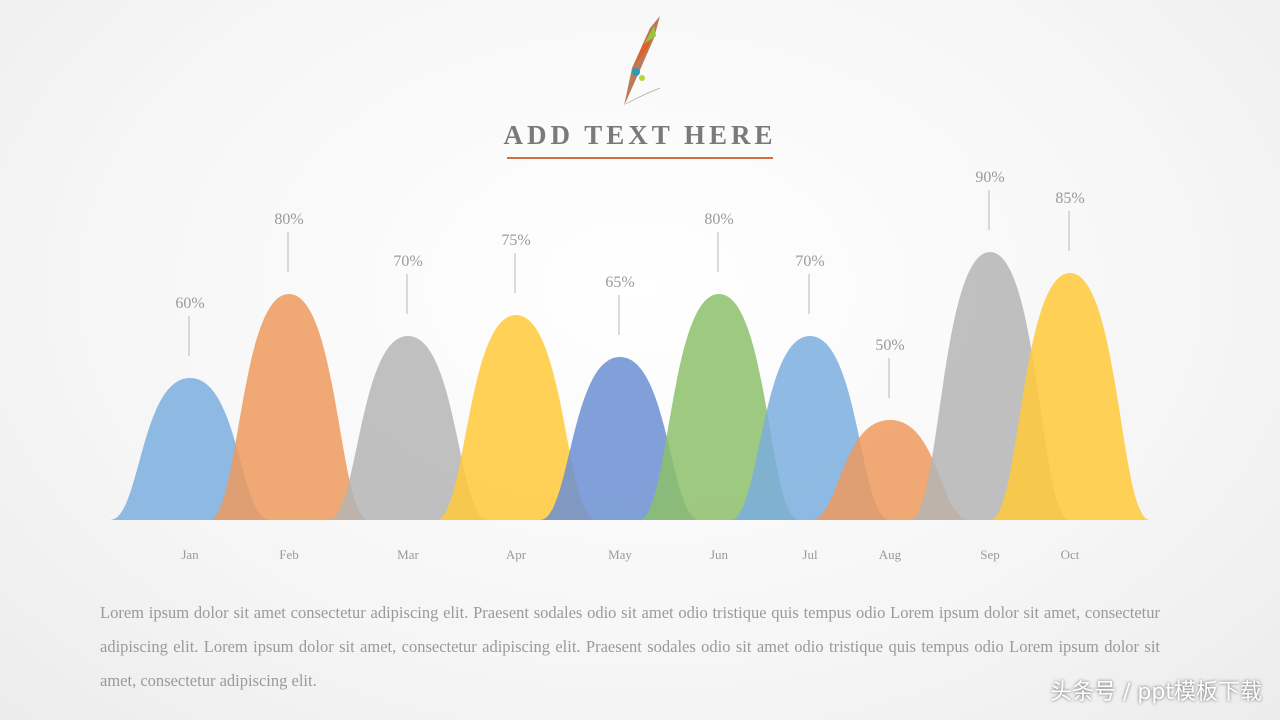  I want to click on bell-oct, so click(1070, 396).